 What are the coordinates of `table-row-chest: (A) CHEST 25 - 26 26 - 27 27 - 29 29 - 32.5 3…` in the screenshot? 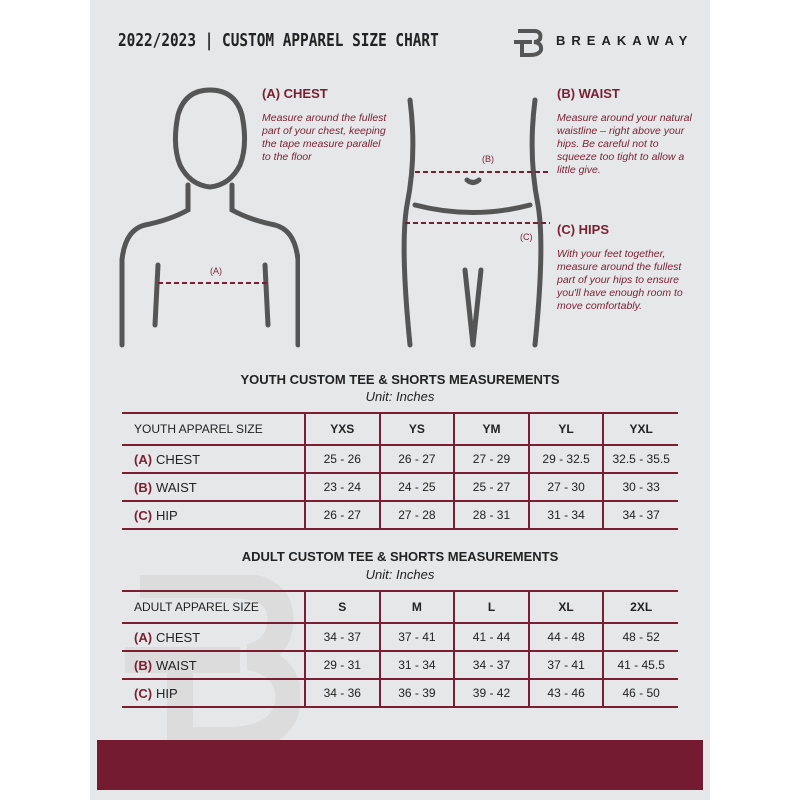 It's located at (400, 459).